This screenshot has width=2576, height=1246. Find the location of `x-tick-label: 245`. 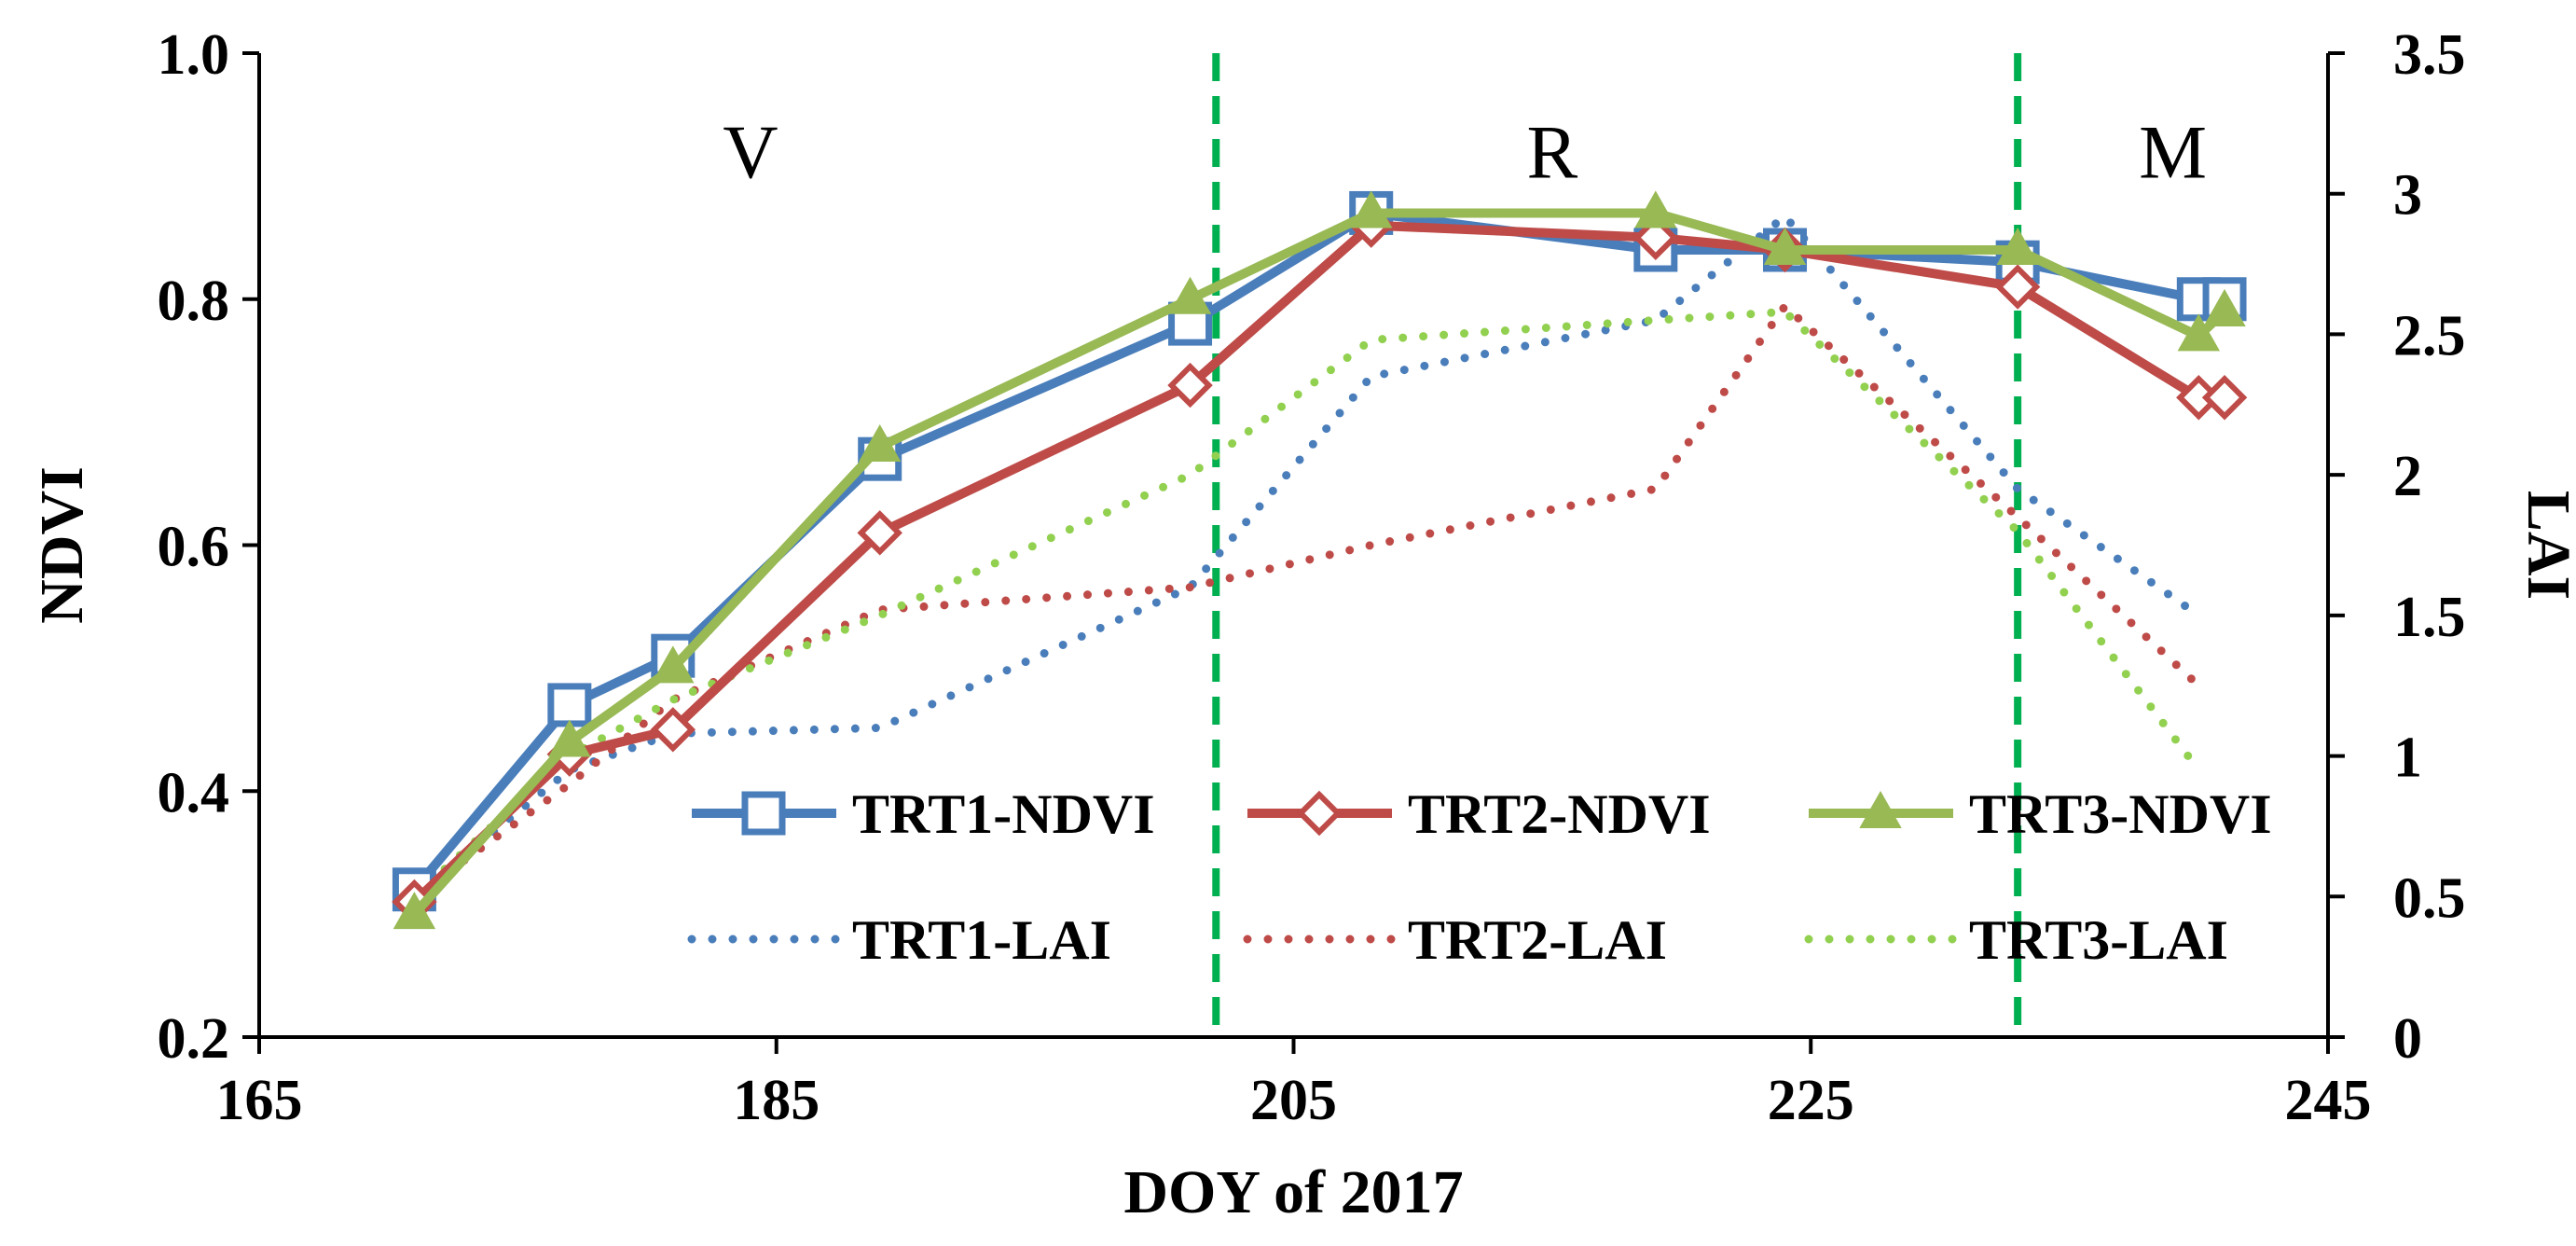

x-tick-label: 245 is located at coordinates (2328, 1100).